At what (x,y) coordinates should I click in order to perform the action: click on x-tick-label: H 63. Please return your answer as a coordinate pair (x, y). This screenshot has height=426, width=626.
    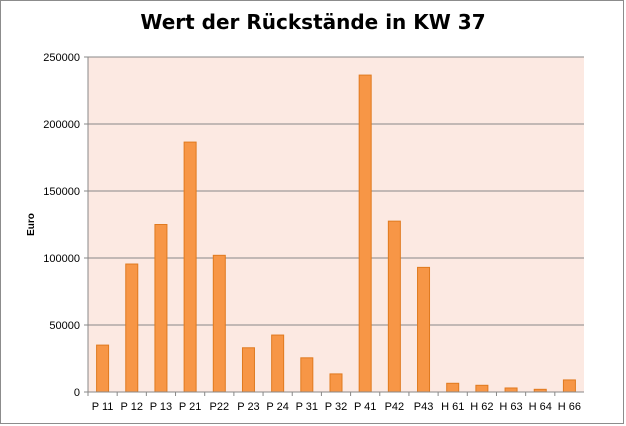
    Looking at the image, I should click on (510, 407).